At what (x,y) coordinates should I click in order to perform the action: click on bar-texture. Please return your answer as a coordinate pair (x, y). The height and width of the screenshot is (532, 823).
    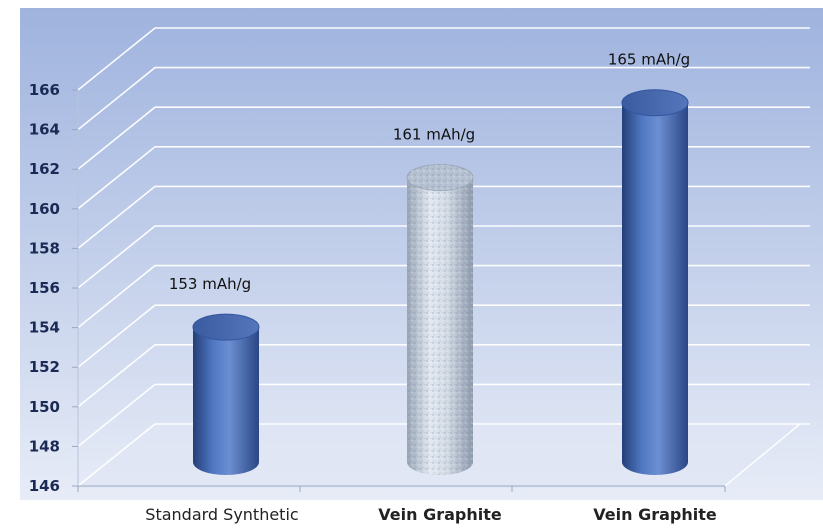
    Looking at the image, I should click on (440, 326).